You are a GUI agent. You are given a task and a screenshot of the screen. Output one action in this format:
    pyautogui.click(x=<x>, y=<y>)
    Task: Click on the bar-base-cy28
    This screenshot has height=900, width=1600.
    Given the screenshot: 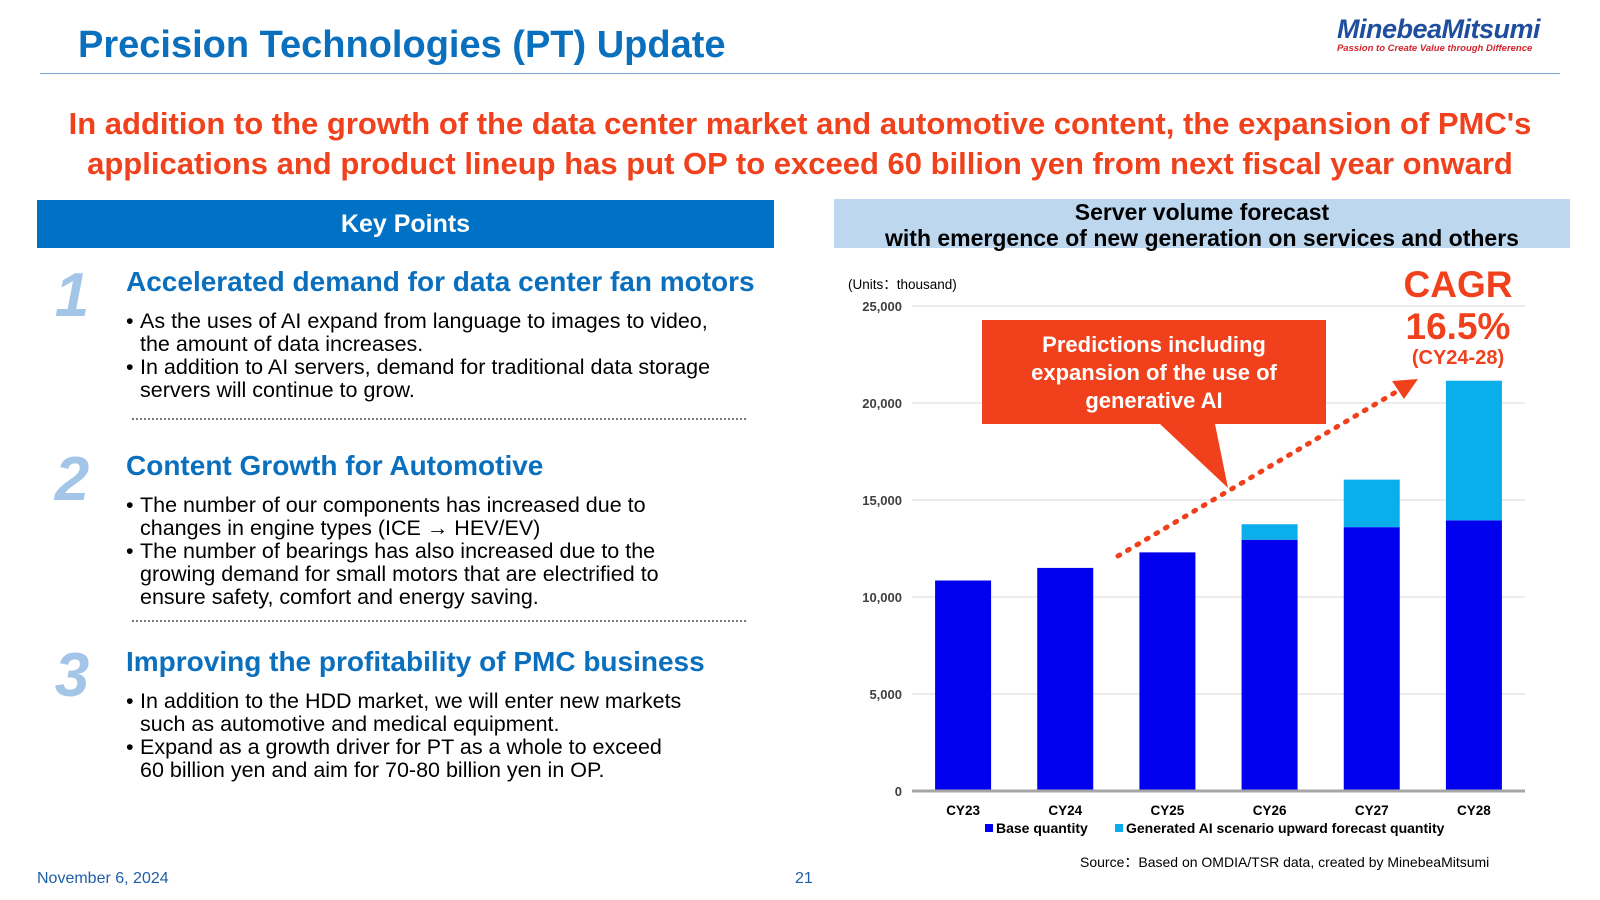 What is the action you would take?
    pyautogui.click(x=1473, y=655)
    